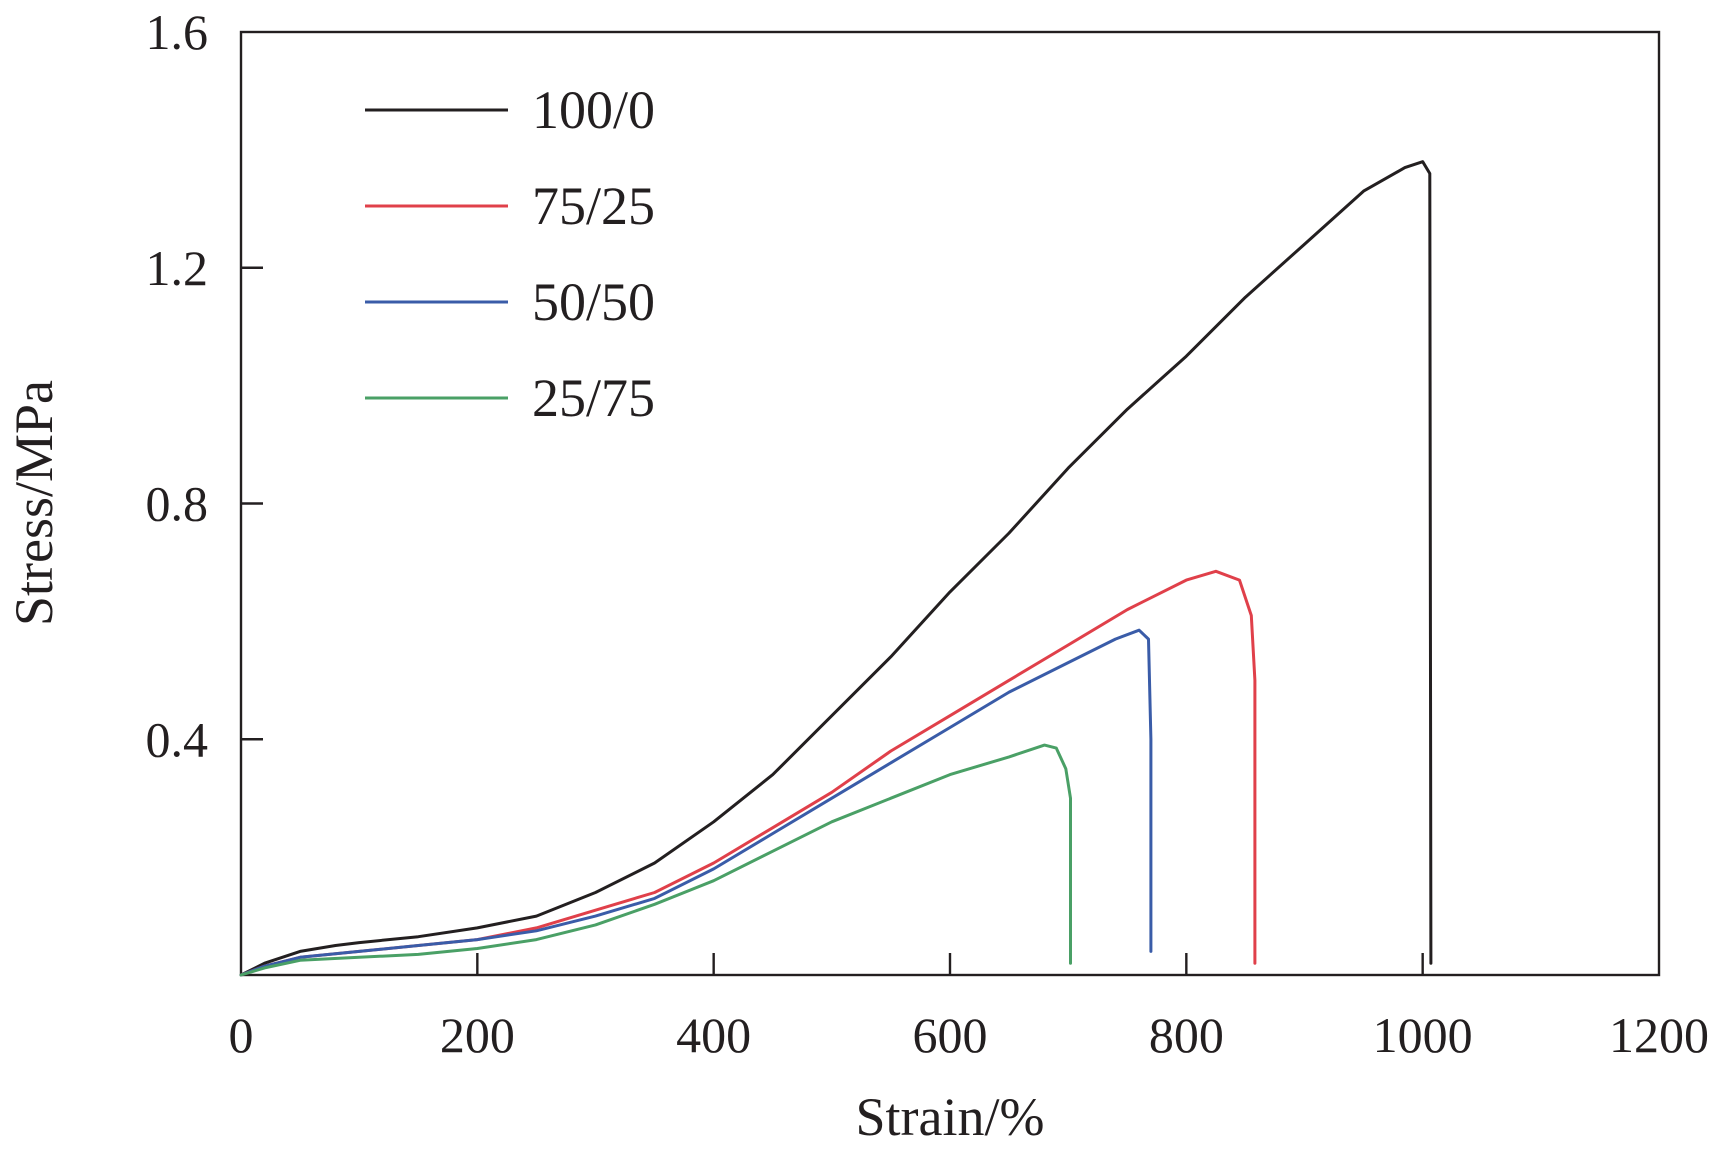  Describe the element at coordinates (950, 1035) in the screenshot. I see `x-tick-label: 600` at that location.